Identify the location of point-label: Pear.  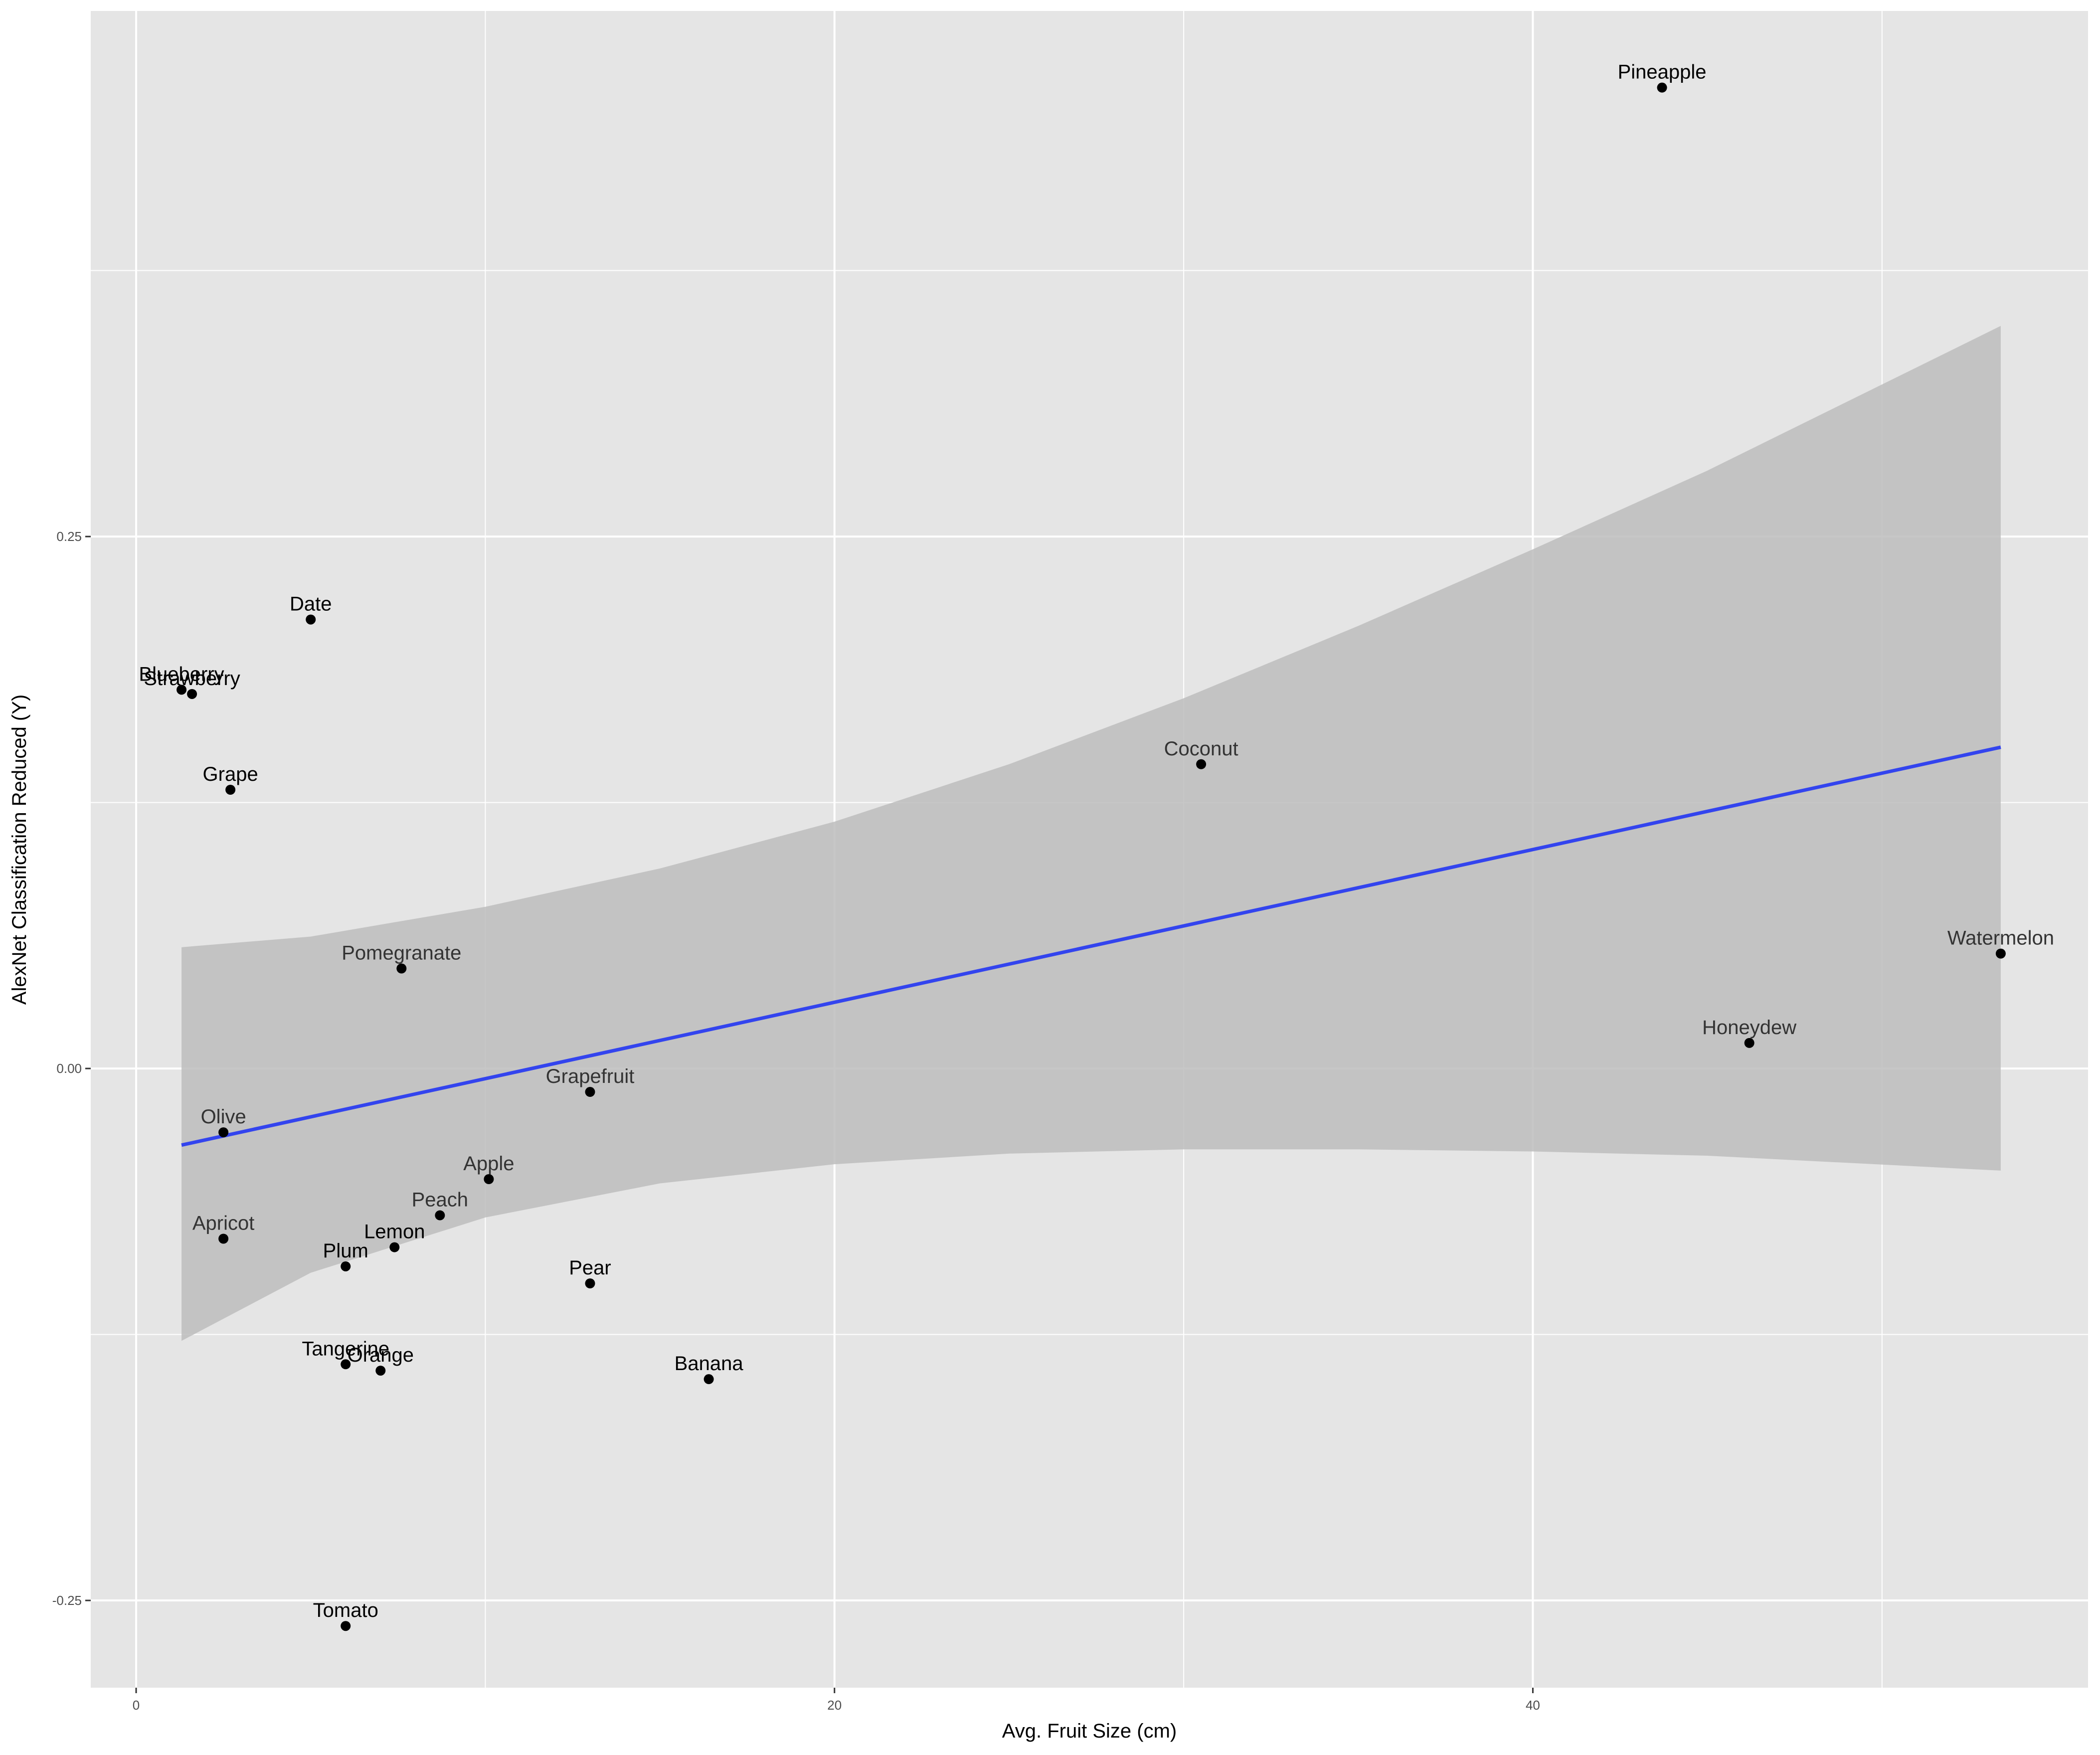
(590, 1268).